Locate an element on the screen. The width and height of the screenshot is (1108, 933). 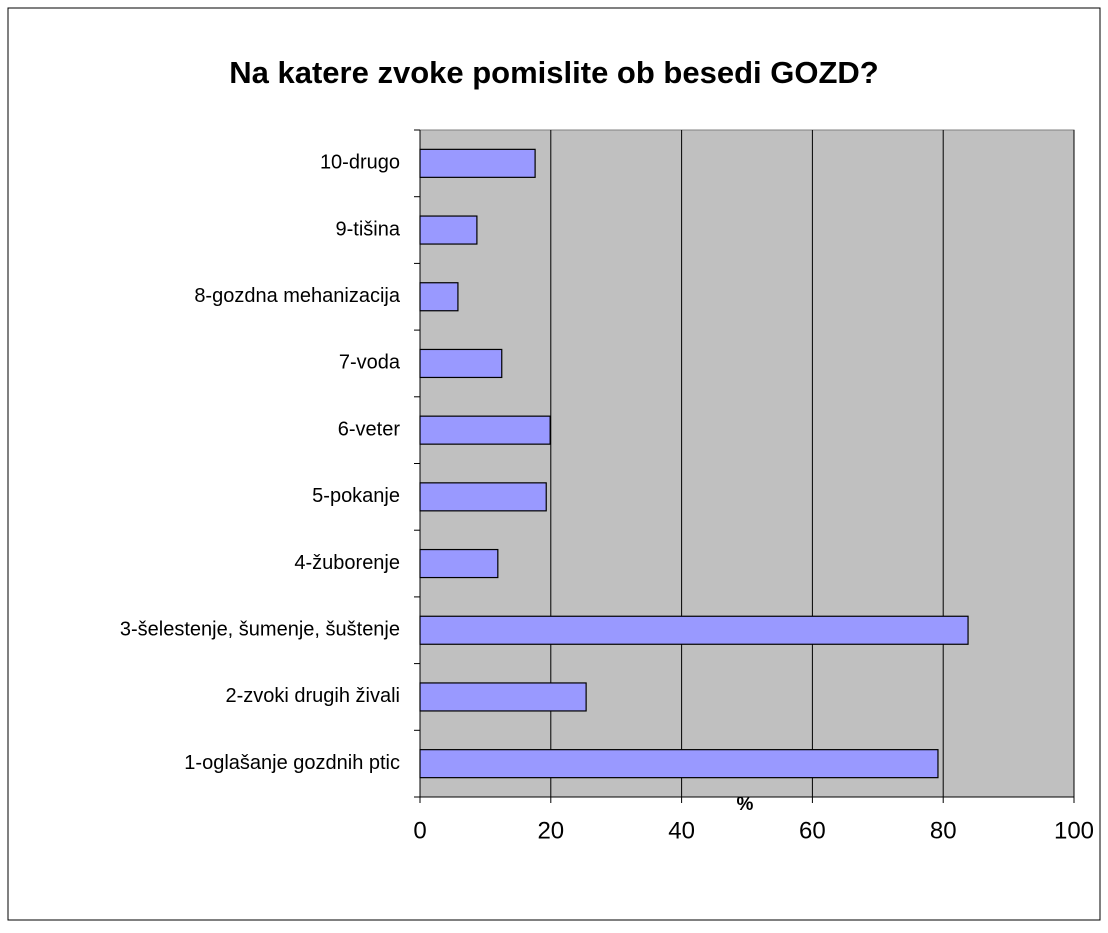
y-tick-label: 9-tišina is located at coordinates (368, 229).